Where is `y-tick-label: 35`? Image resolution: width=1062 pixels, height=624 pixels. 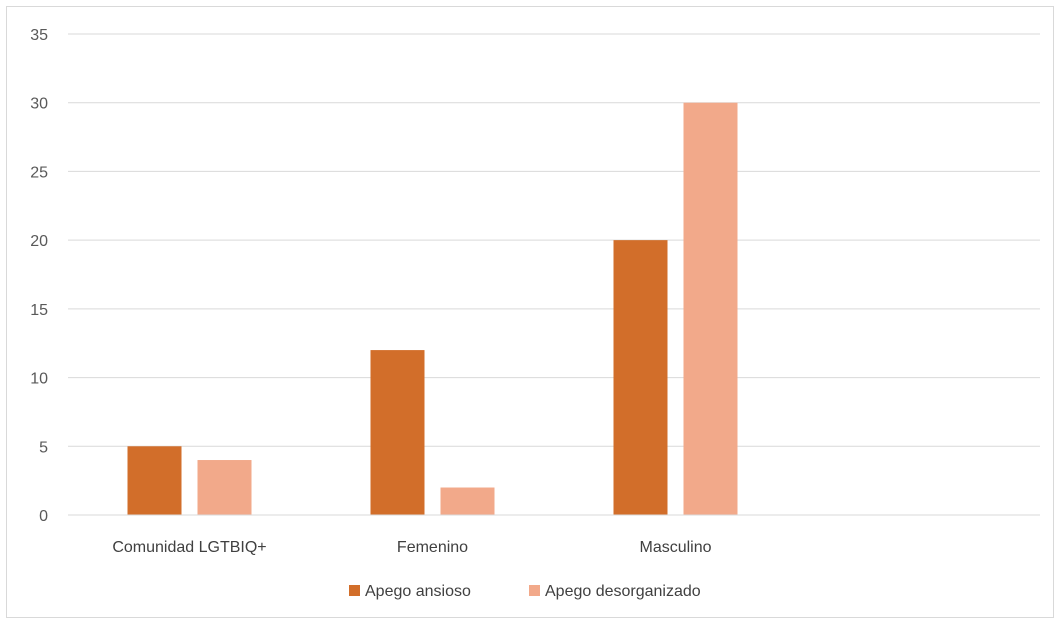
y-tick-label: 35 is located at coordinates (39, 35).